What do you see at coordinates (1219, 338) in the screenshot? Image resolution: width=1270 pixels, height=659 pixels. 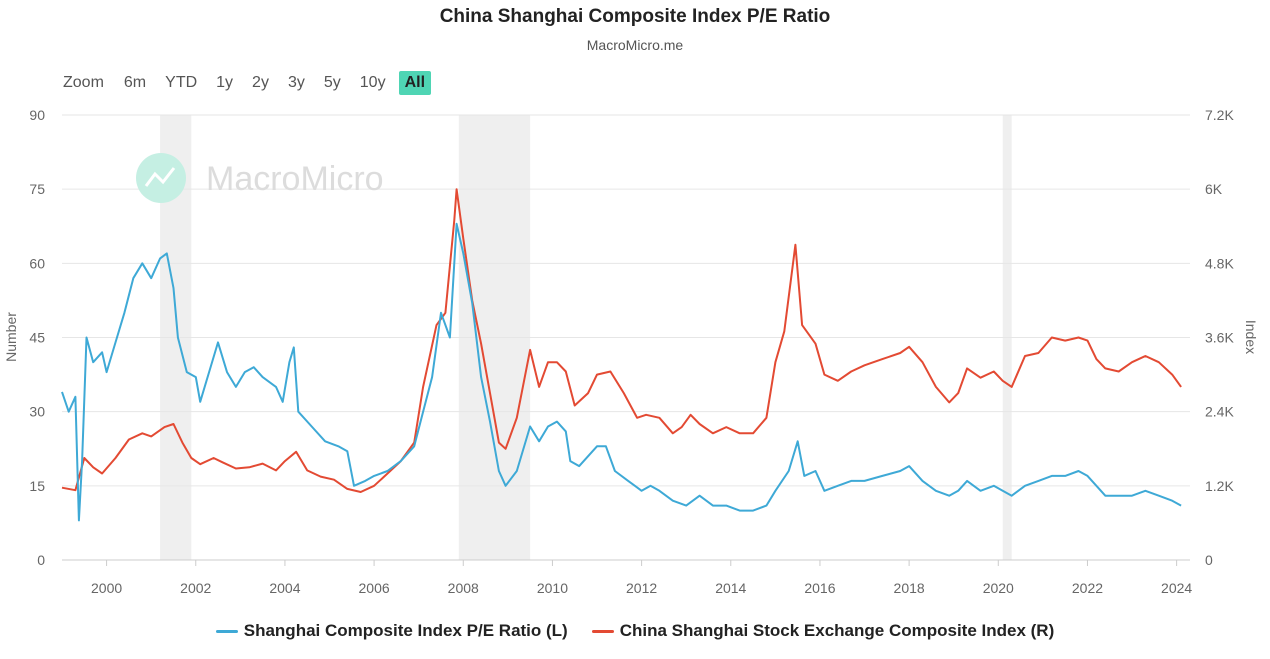 I see `y-right-tick-label: 3.6K` at bounding box center [1219, 338].